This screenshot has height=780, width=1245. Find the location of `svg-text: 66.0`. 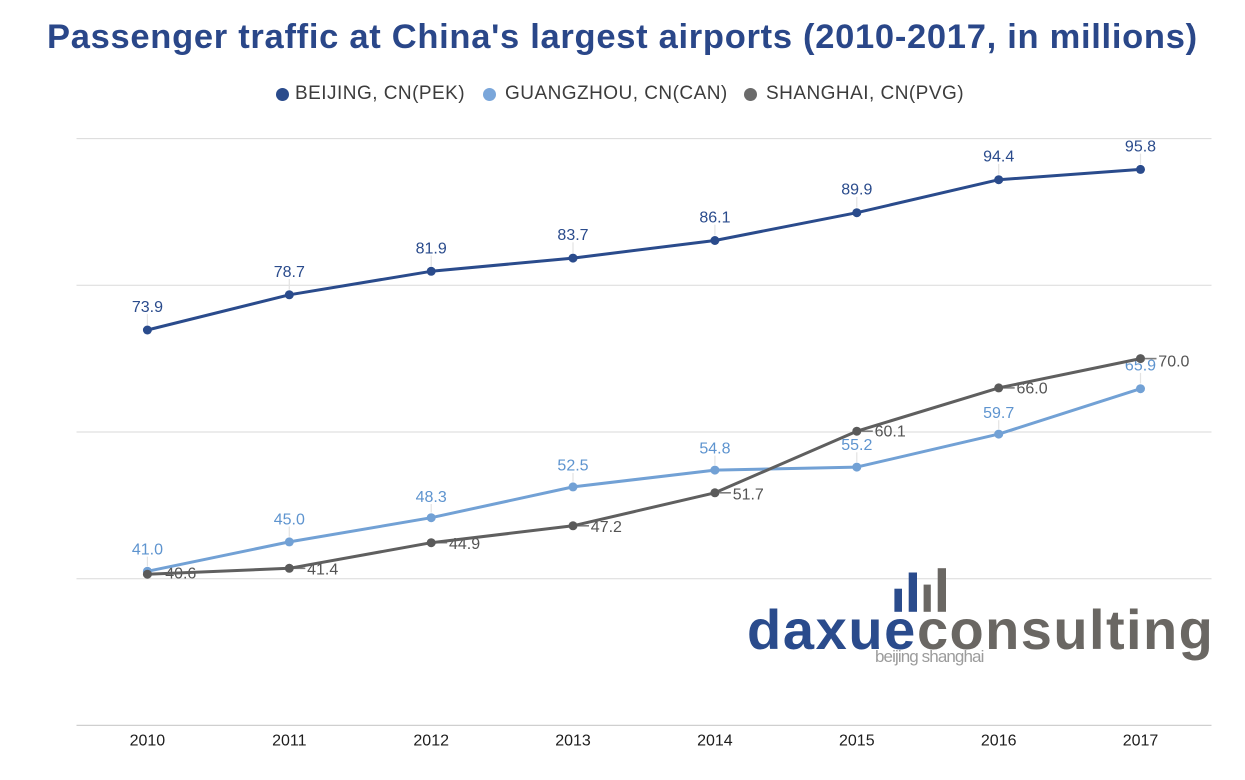

svg-text: 66.0 is located at coordinates (1032, 389).